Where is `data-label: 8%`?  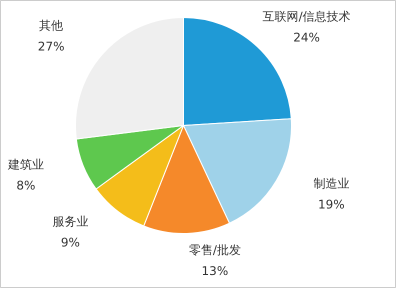
data-label: 8% is located at coordinates (26, 185).